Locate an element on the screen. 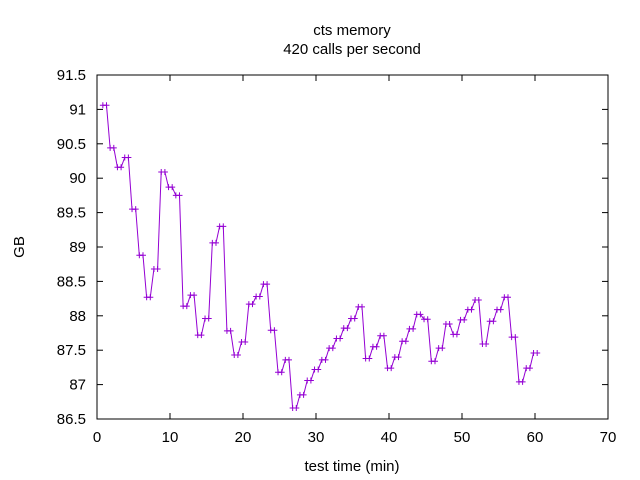  y-tick-label: 88 is located at coordinates (77, 316).